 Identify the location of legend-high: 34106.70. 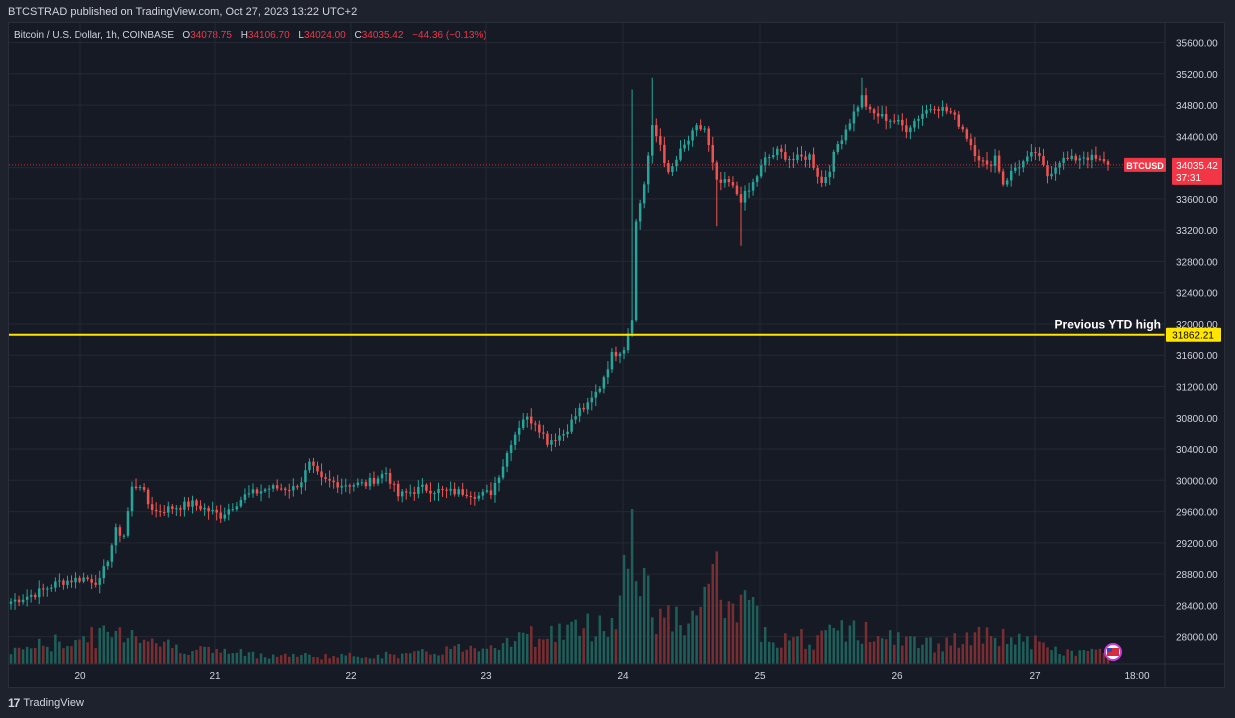
(268, 35).